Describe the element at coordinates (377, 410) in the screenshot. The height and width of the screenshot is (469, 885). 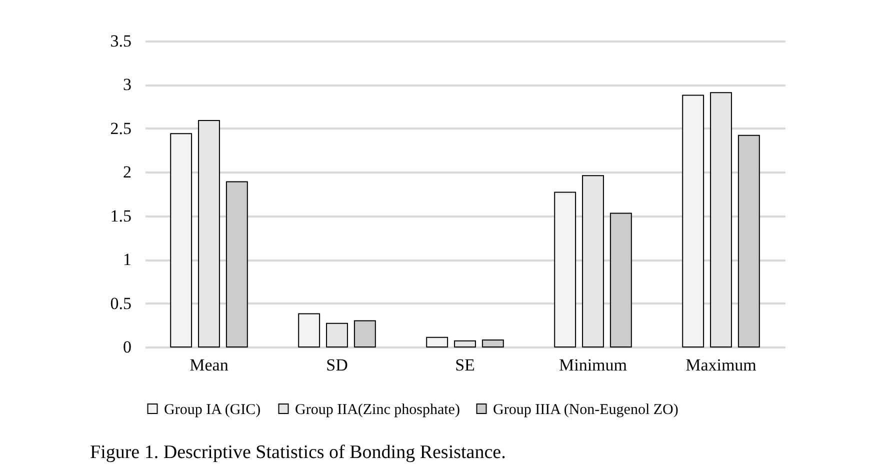
I see `legend-label: Group IIA(Zinc phosphate)` at that location.